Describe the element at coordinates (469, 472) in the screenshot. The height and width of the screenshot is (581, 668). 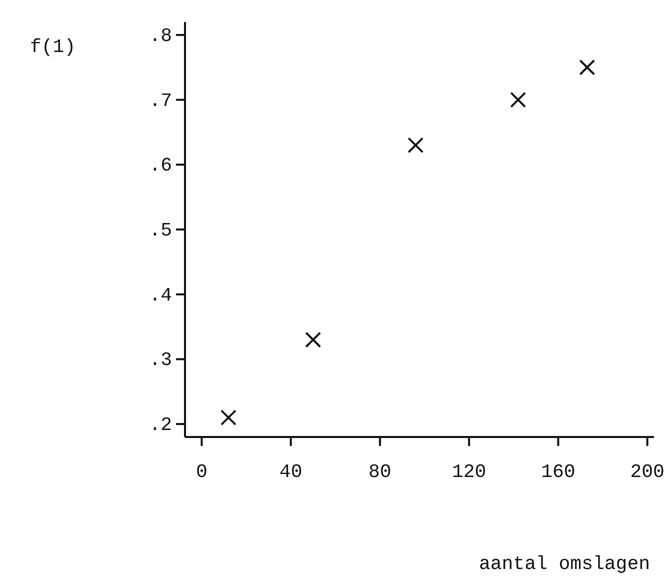
I see `x-tick-label: 120` at that location.